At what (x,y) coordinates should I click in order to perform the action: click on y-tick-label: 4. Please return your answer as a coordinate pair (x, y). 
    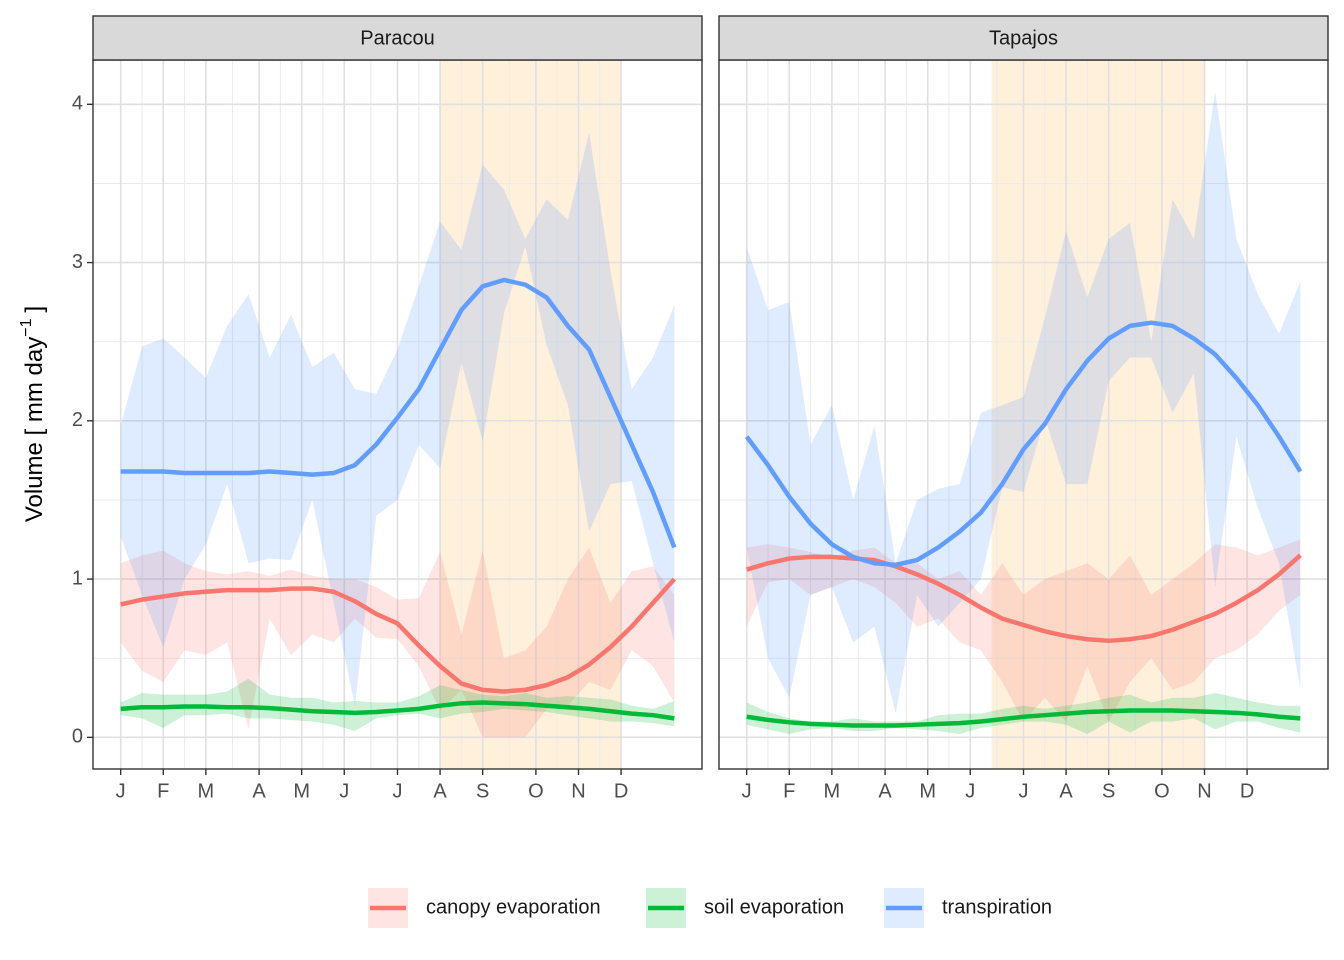
    Looking at the image, I should click on (77, 104).